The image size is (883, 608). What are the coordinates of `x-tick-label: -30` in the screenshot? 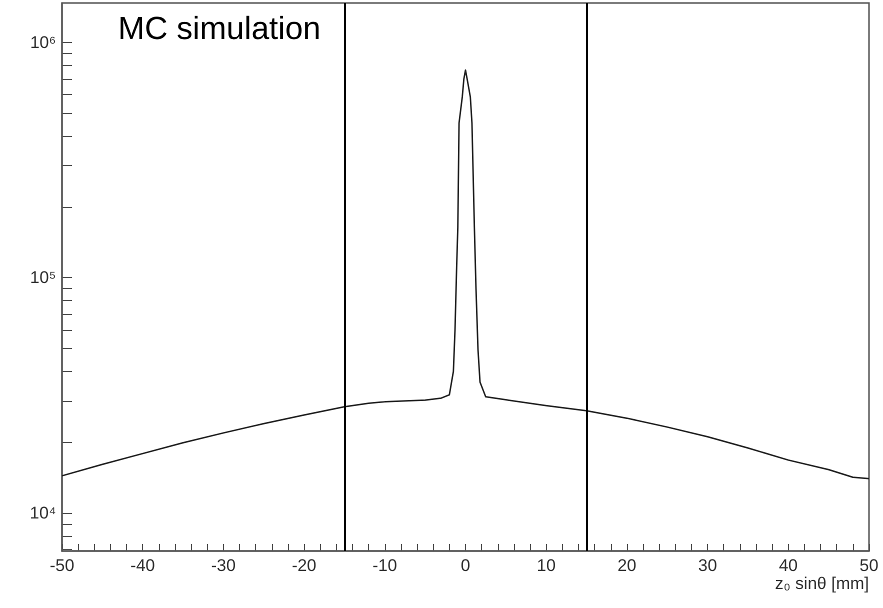 It's located at (223, 565).